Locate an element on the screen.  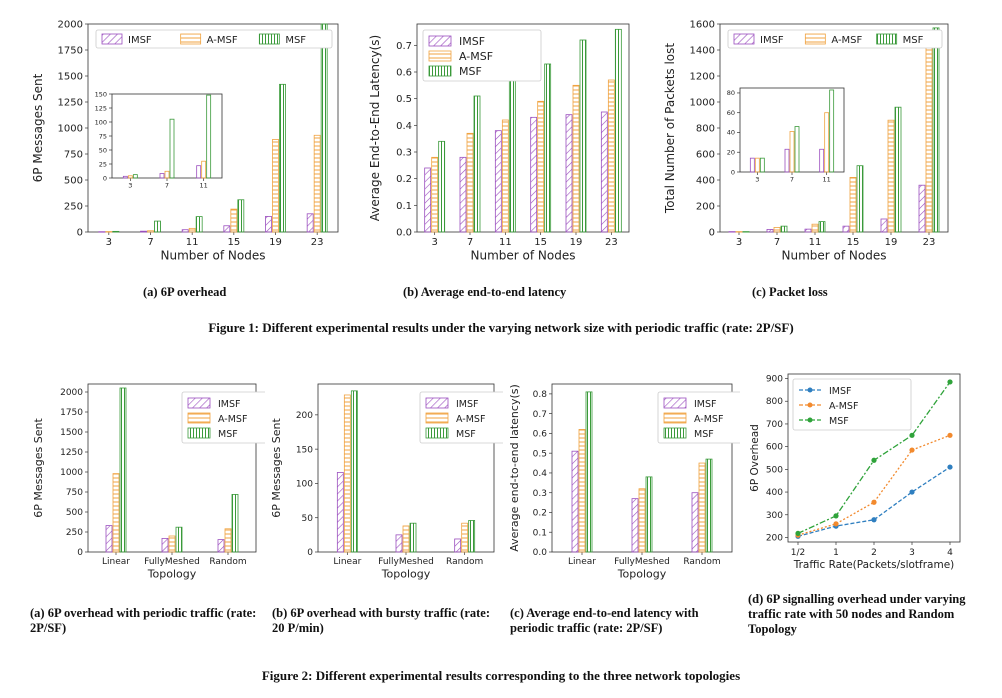
f2b-legend-swatch-imsf is located at coordinates (437, 403).